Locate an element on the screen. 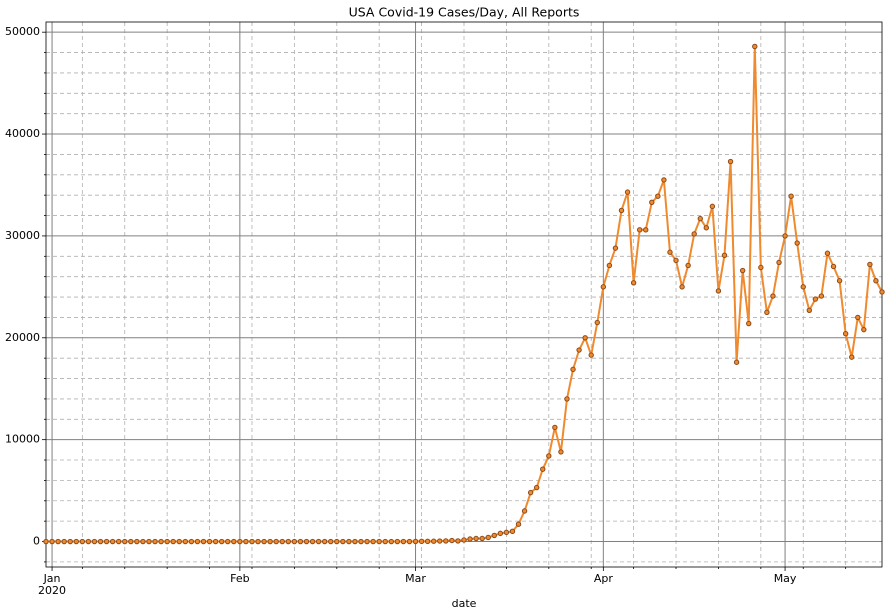  x-tick-label: May is located at coordinates (785, 578).